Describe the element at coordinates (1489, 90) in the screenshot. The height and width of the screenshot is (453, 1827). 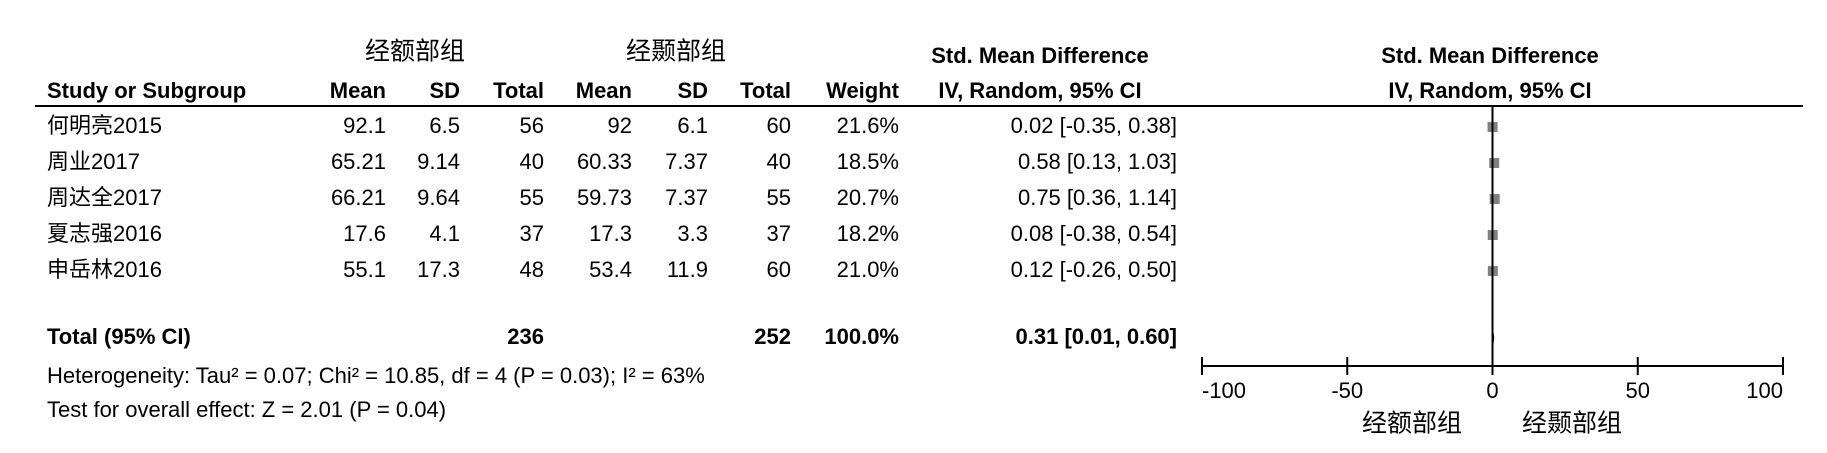
I see `plot-method-header: IV, Random, 95% CI` at that location.